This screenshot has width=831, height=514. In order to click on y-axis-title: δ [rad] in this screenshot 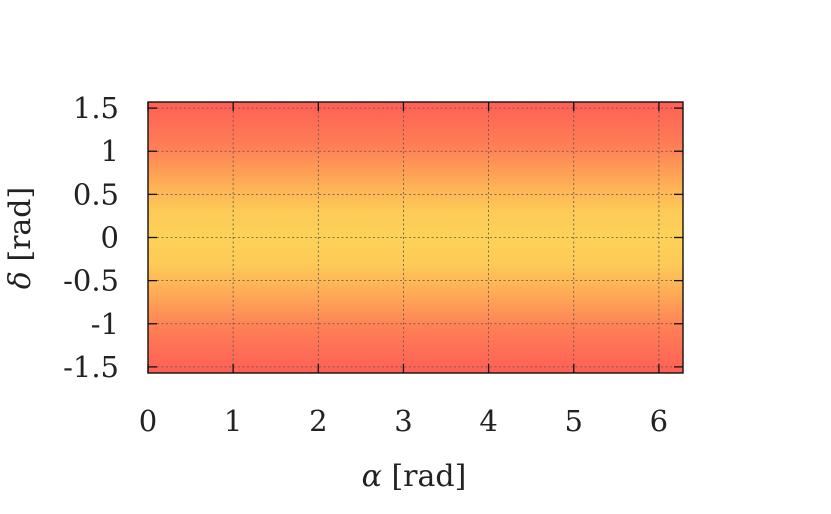, I will do `click(20, 238)`.